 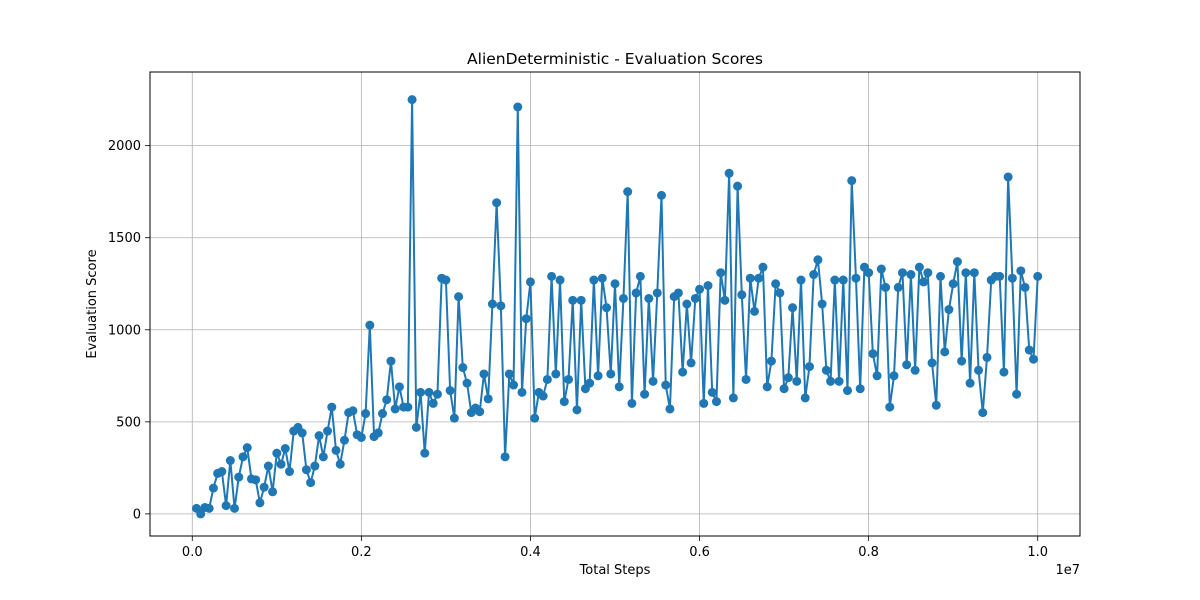 What do you see at coordinates (699, 552) in the screenshot?
I see `x-tick-label: 0.6` at bounding box center [699, 552].